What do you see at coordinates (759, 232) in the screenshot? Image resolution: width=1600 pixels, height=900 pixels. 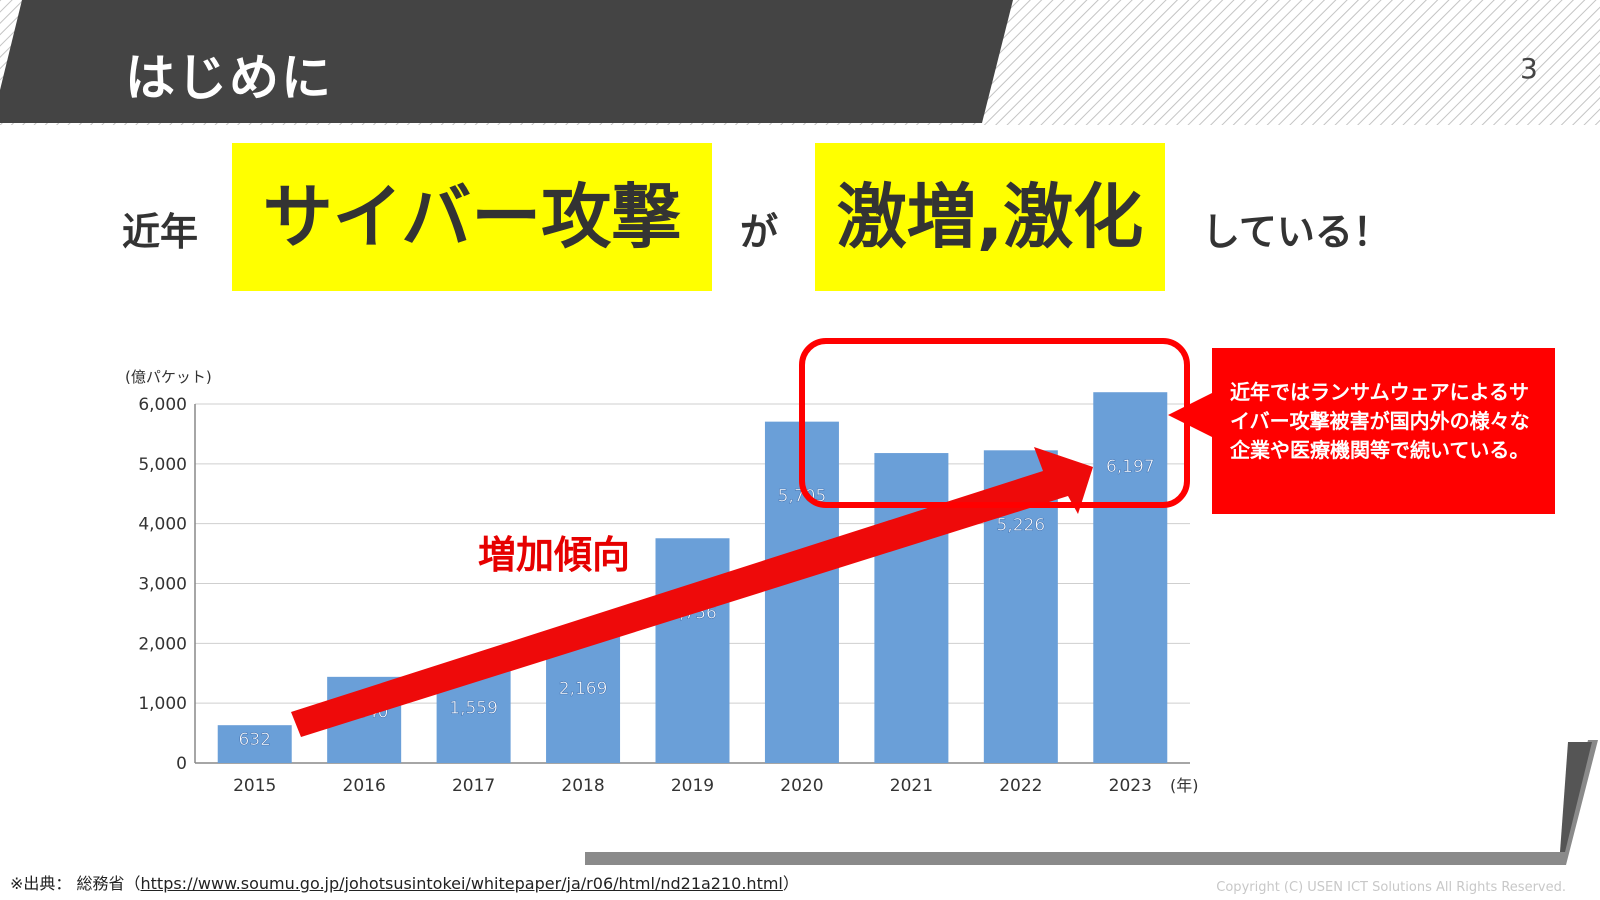 I see `headline-part-ga: が` at bounding box center [759, 232].